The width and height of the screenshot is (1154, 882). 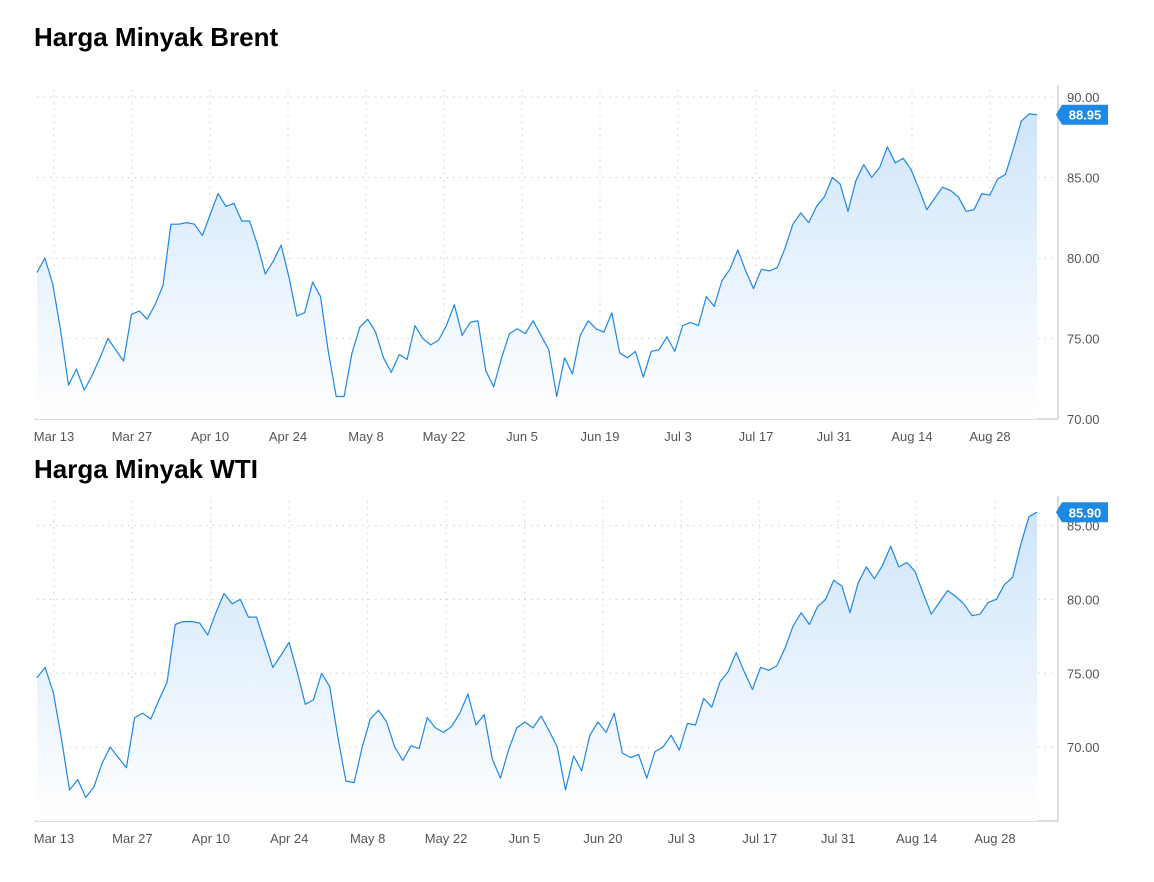 I want to click on wti-xtick-label: Apr 24, so click(x=289, y=838).